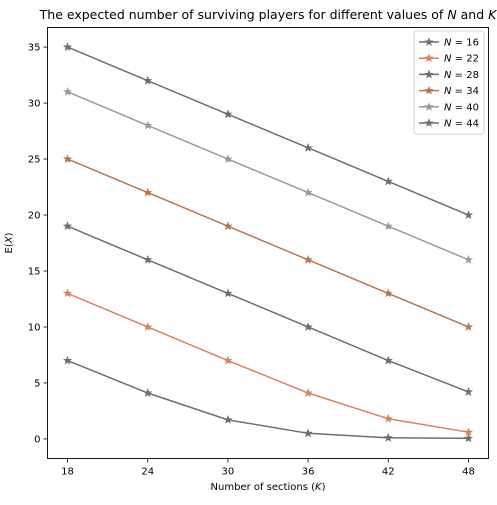 The image size is (497, 505). I want to click on x-tick-label: 42, so click(388, 472).